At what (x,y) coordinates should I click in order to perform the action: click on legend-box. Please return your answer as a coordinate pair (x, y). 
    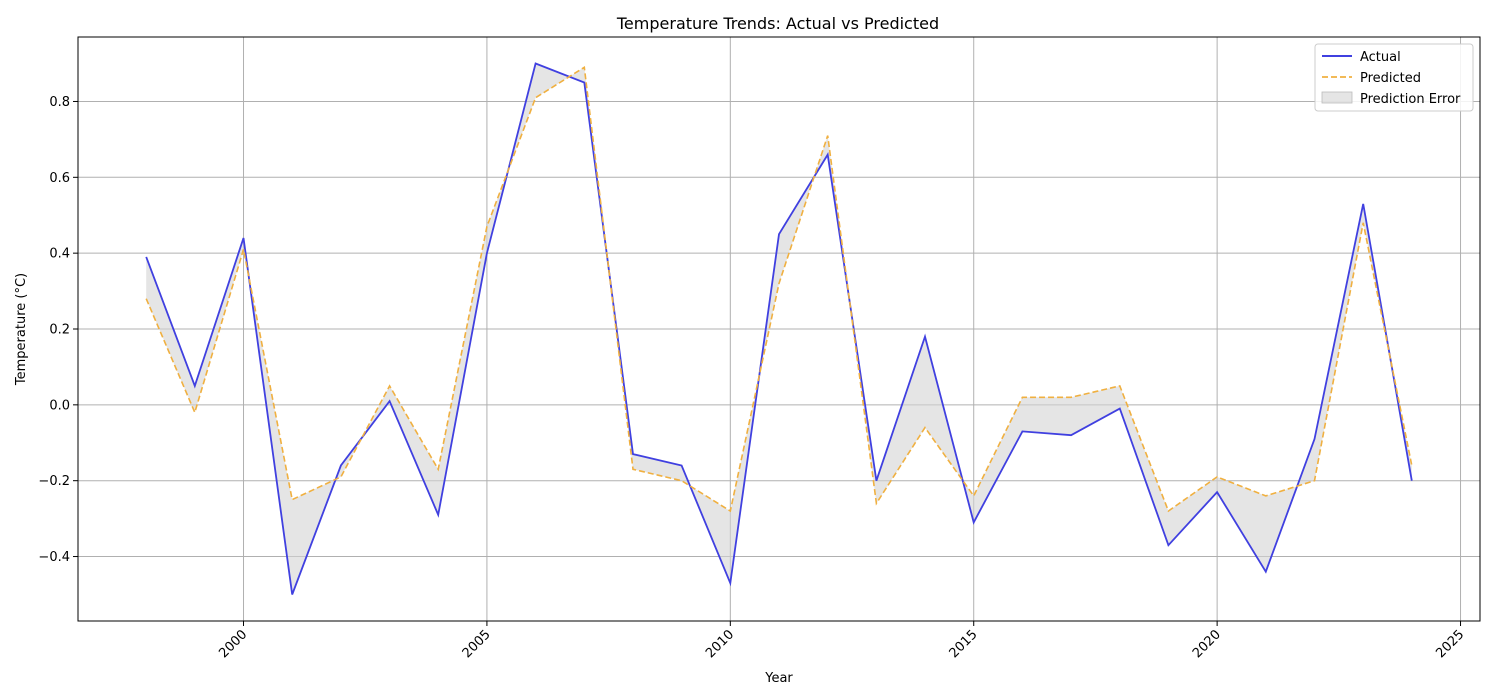
    Looking at the image, I should click on (1394, 77).